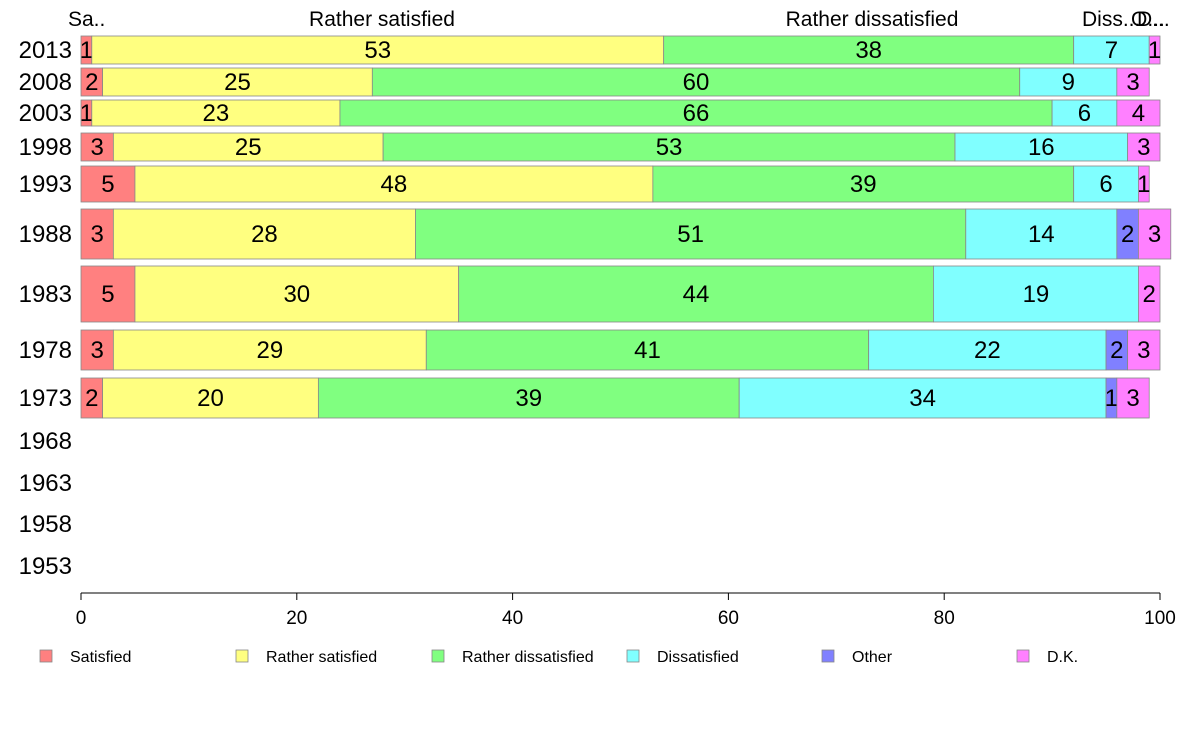 The height and width of the screenshot is (736, 1188). What do you see at coordinates (872, 19) in the screenshot?
I see `top-series-label: Rather dissatisfied` at bounding box center [872, 19].